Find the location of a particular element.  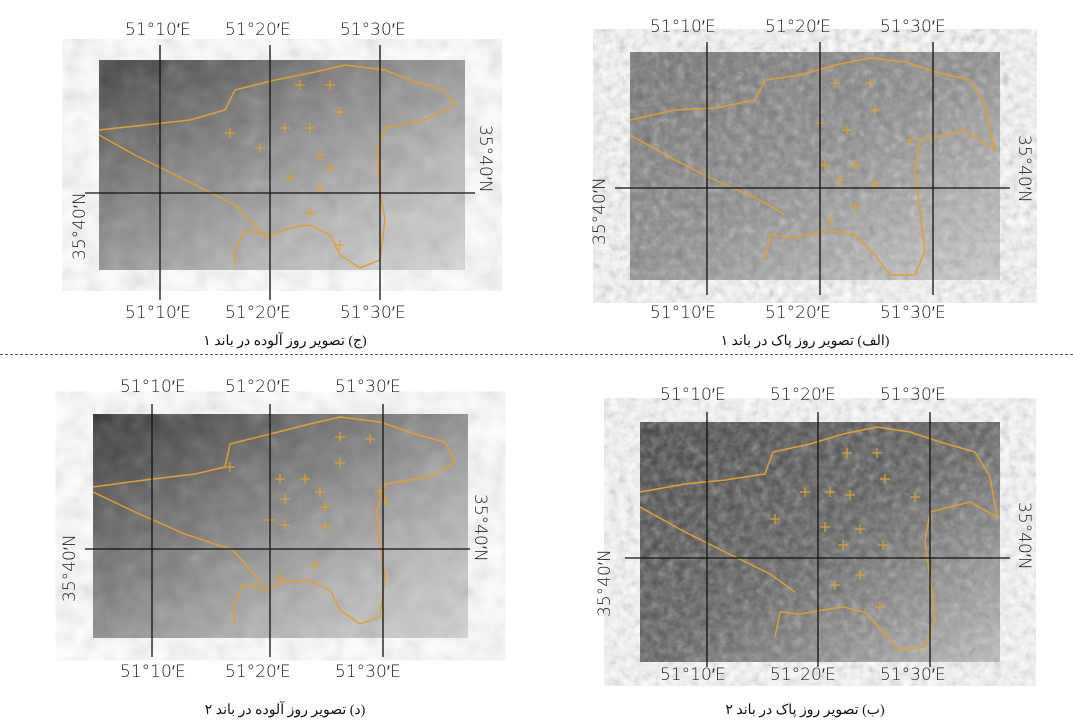

panel-caption: (ج) تصویر روز آلوده در باند ۱ is located at coordinates (285, 341).